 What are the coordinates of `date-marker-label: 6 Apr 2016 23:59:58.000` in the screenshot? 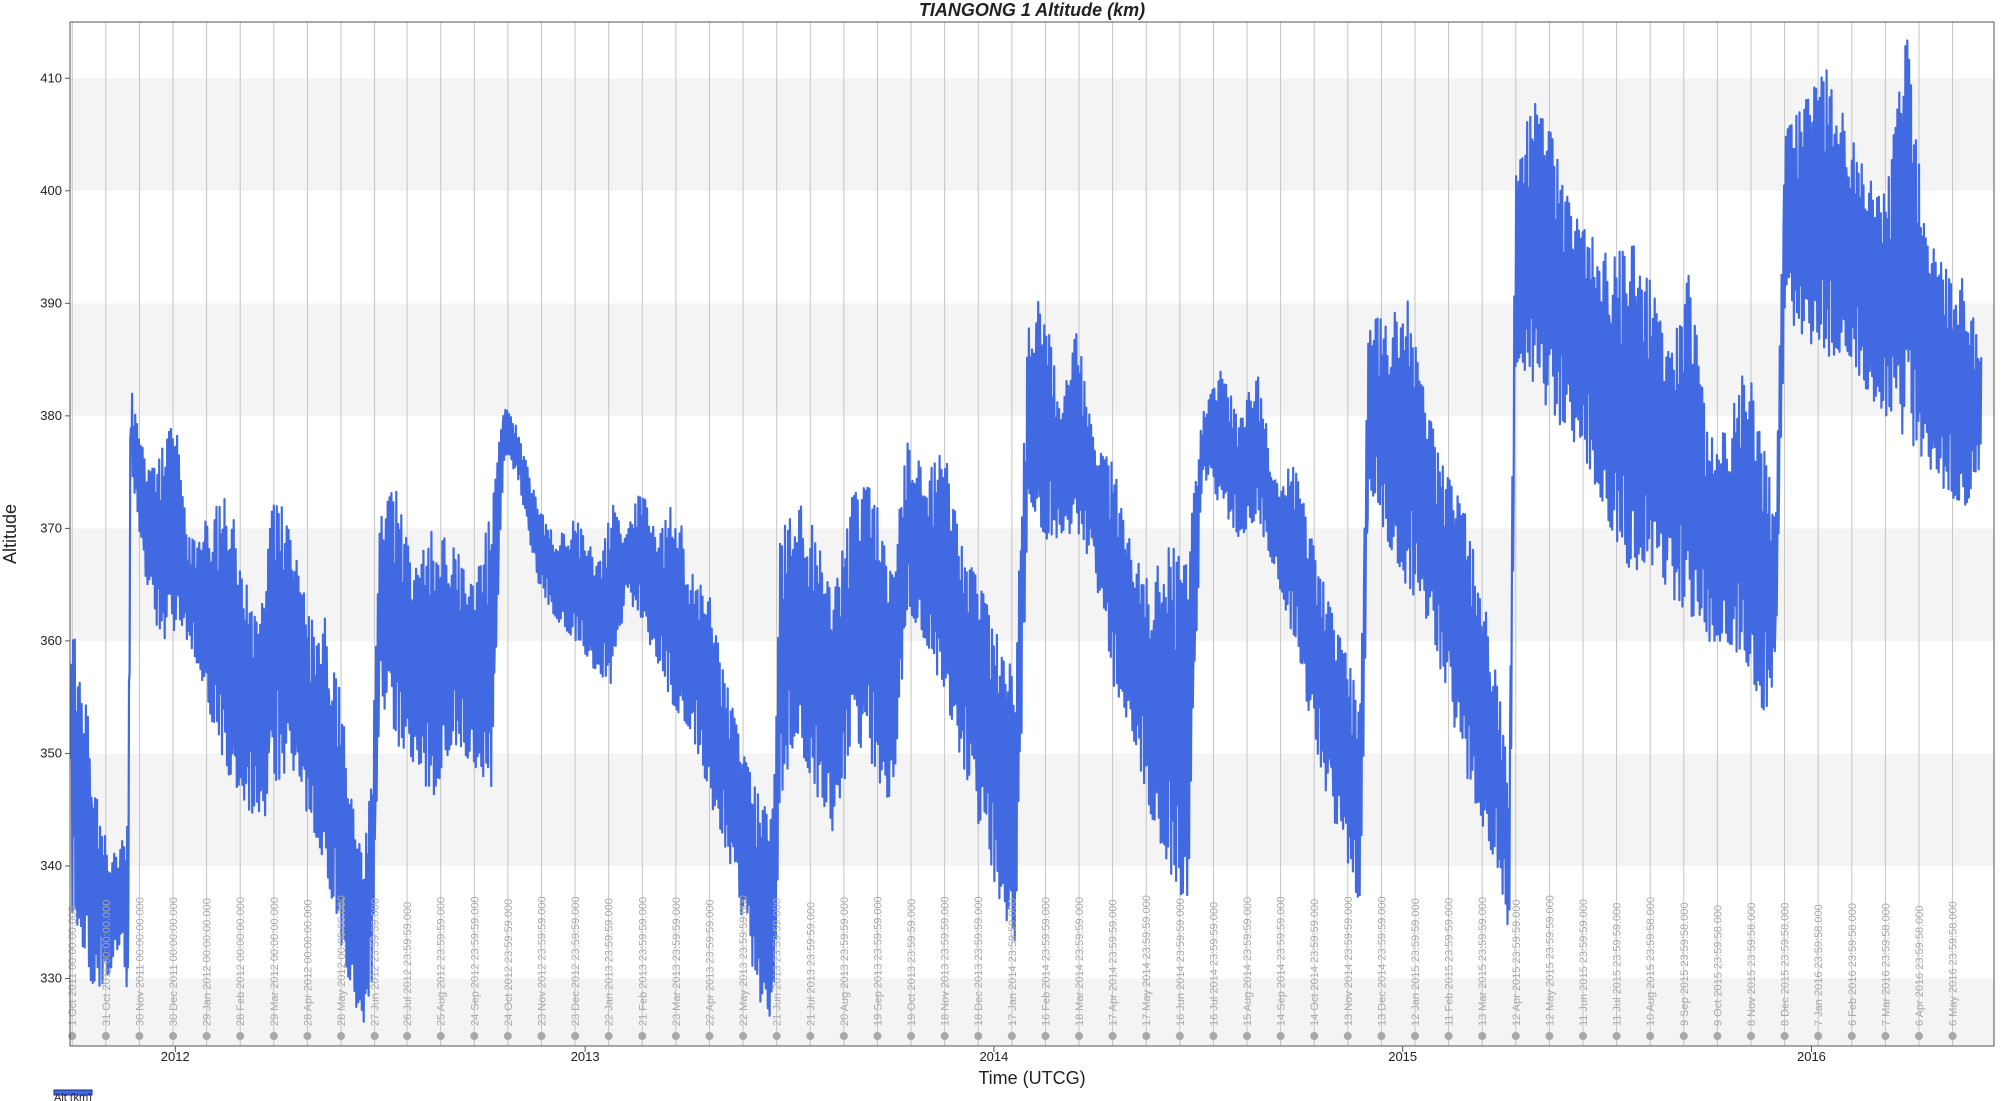 It's located at (1920, 966).